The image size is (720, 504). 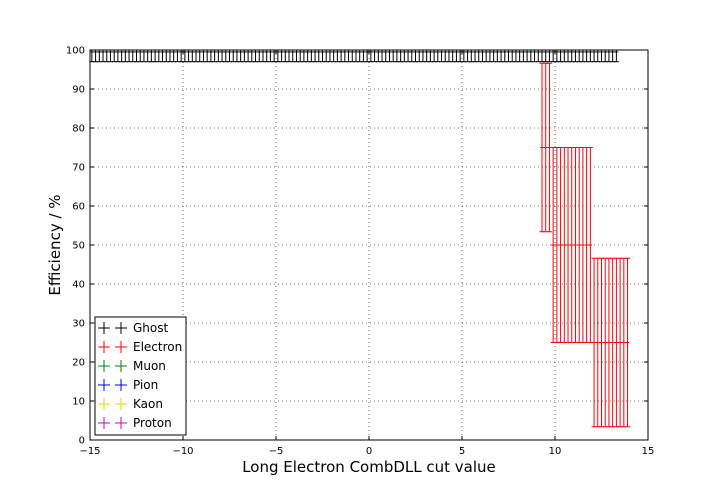 I want to click on x-tick-label: −5, so click(x=276, y=451).